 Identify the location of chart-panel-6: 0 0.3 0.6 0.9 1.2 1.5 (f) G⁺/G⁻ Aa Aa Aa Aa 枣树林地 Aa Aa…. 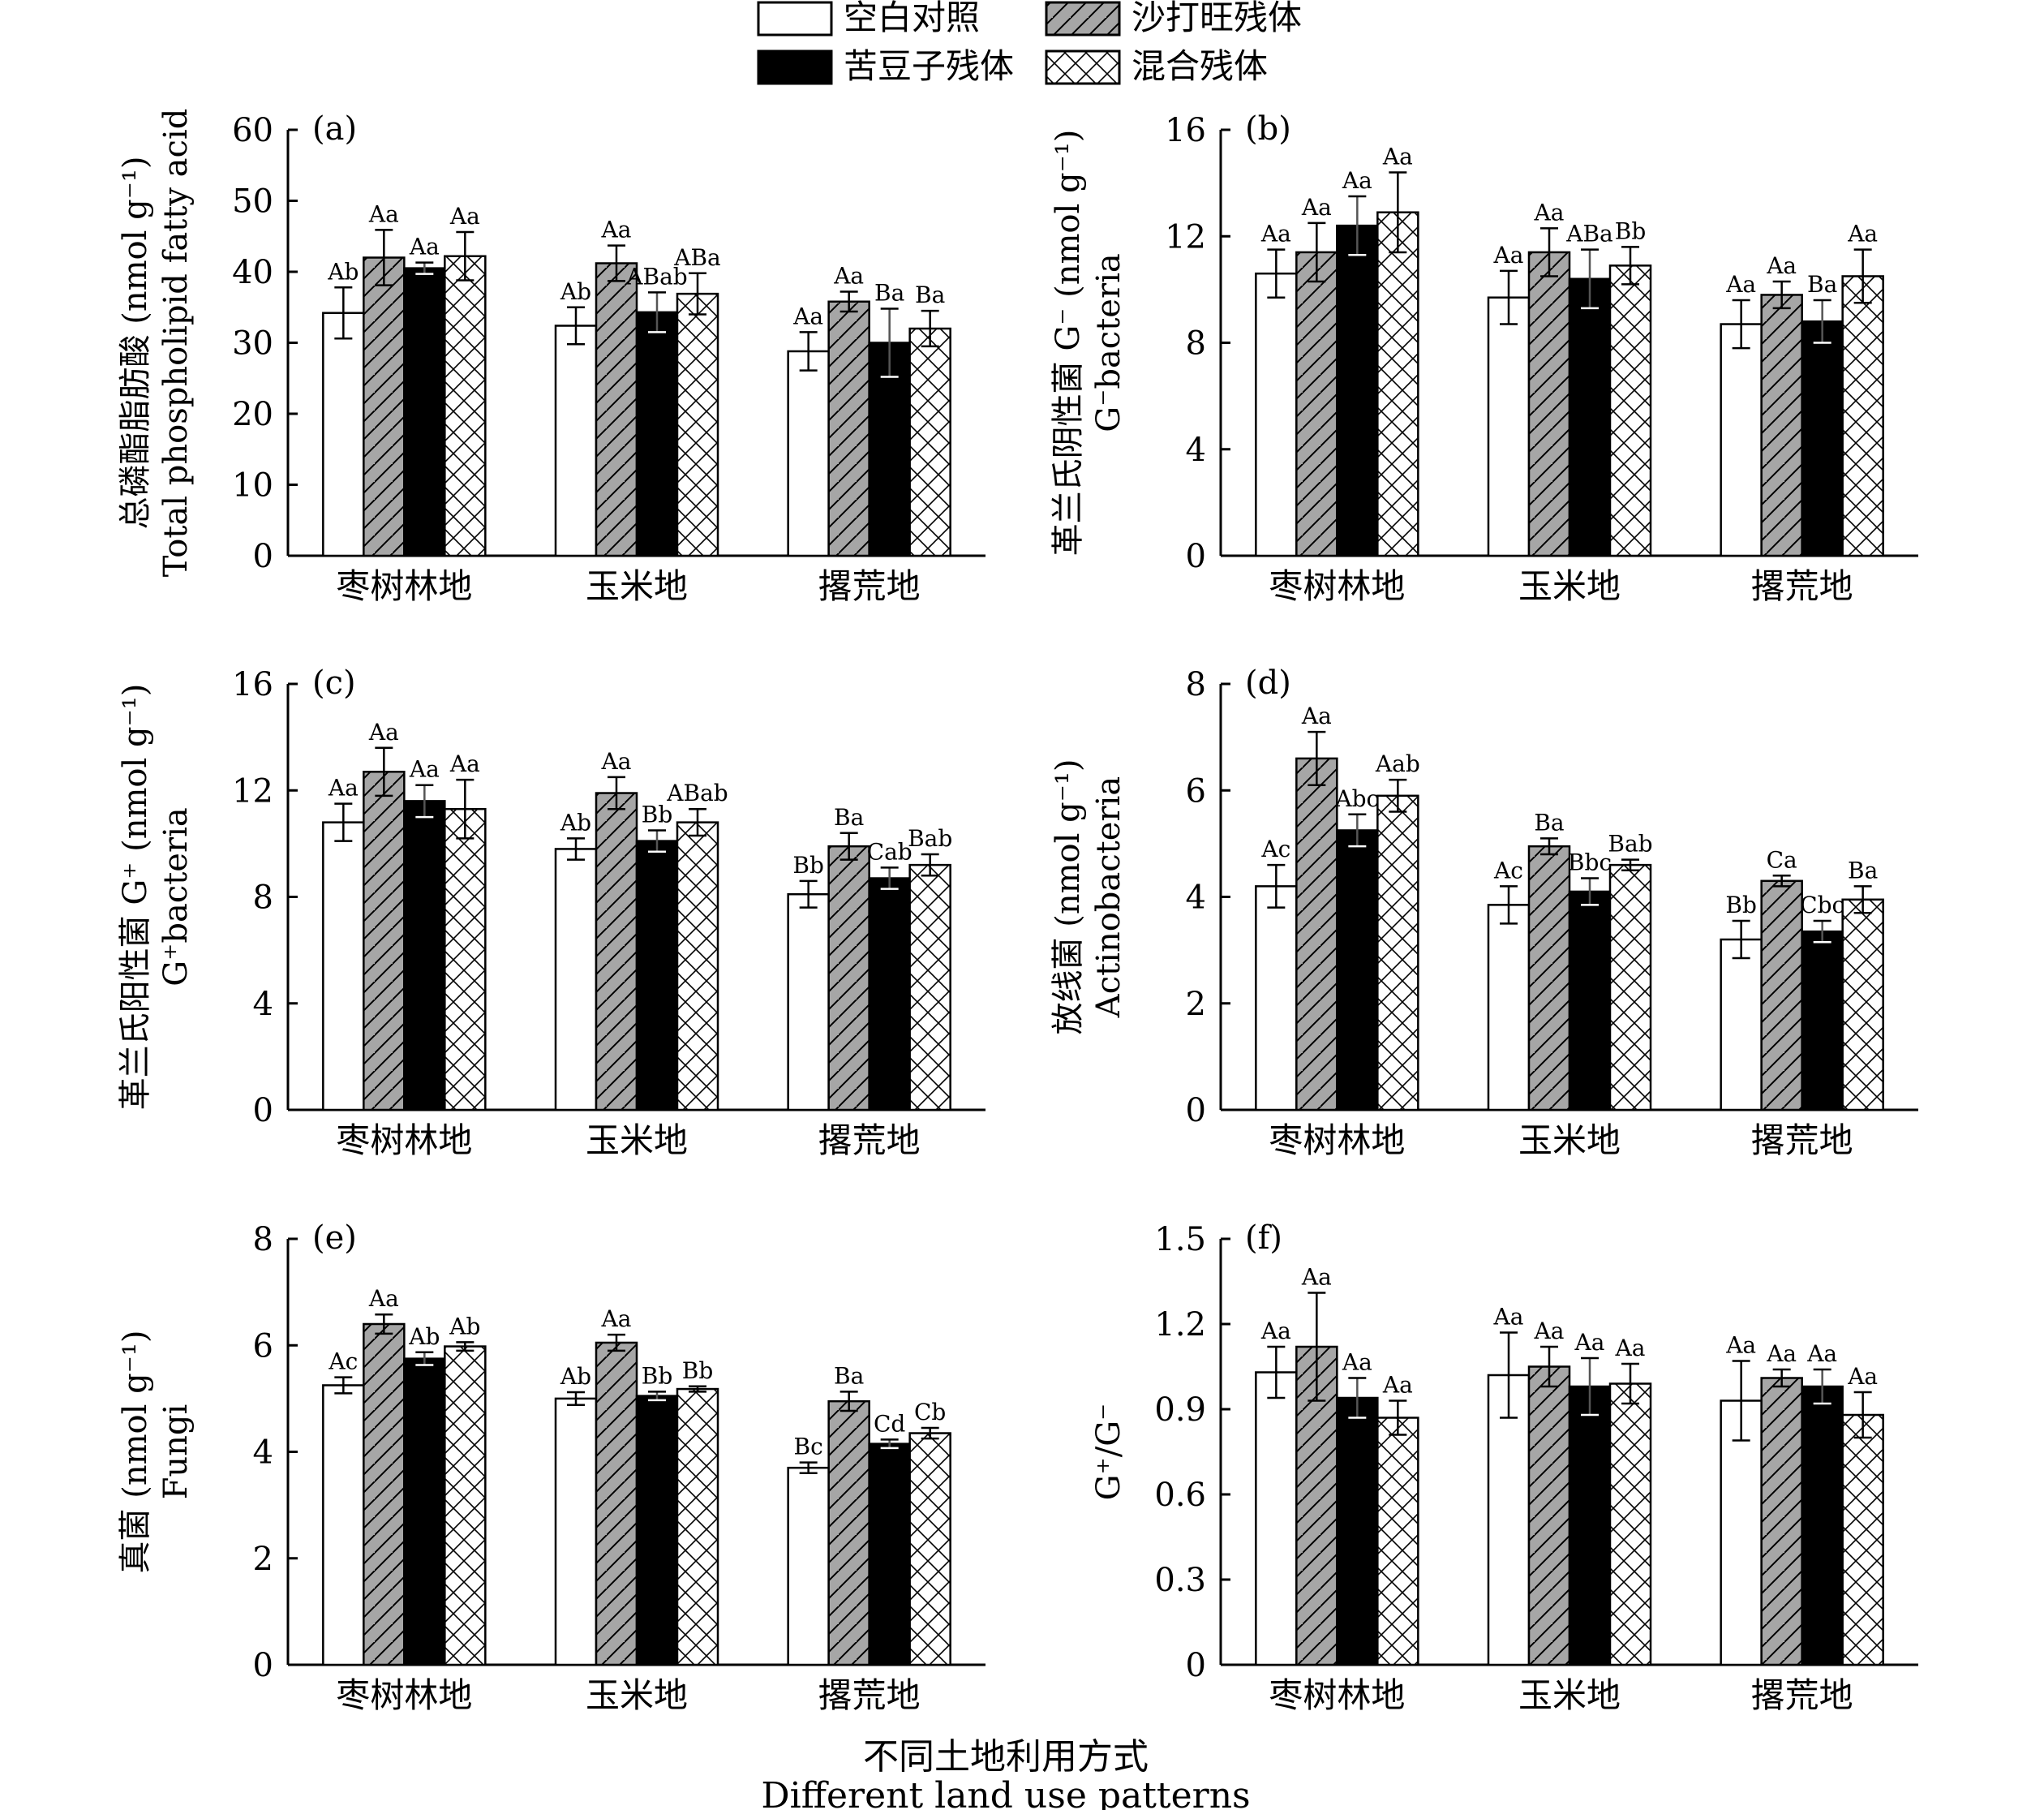
(1504, 1467).